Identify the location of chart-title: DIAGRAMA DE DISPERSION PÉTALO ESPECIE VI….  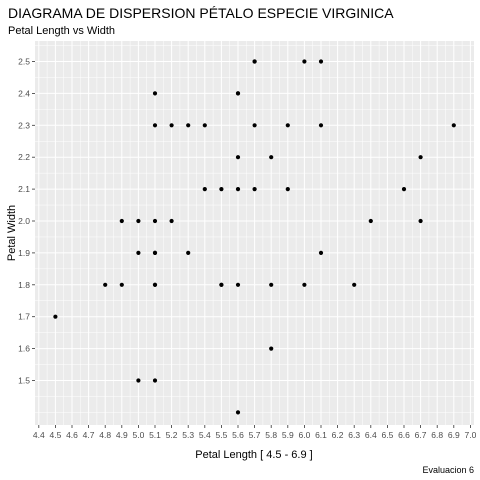
(201, 13).